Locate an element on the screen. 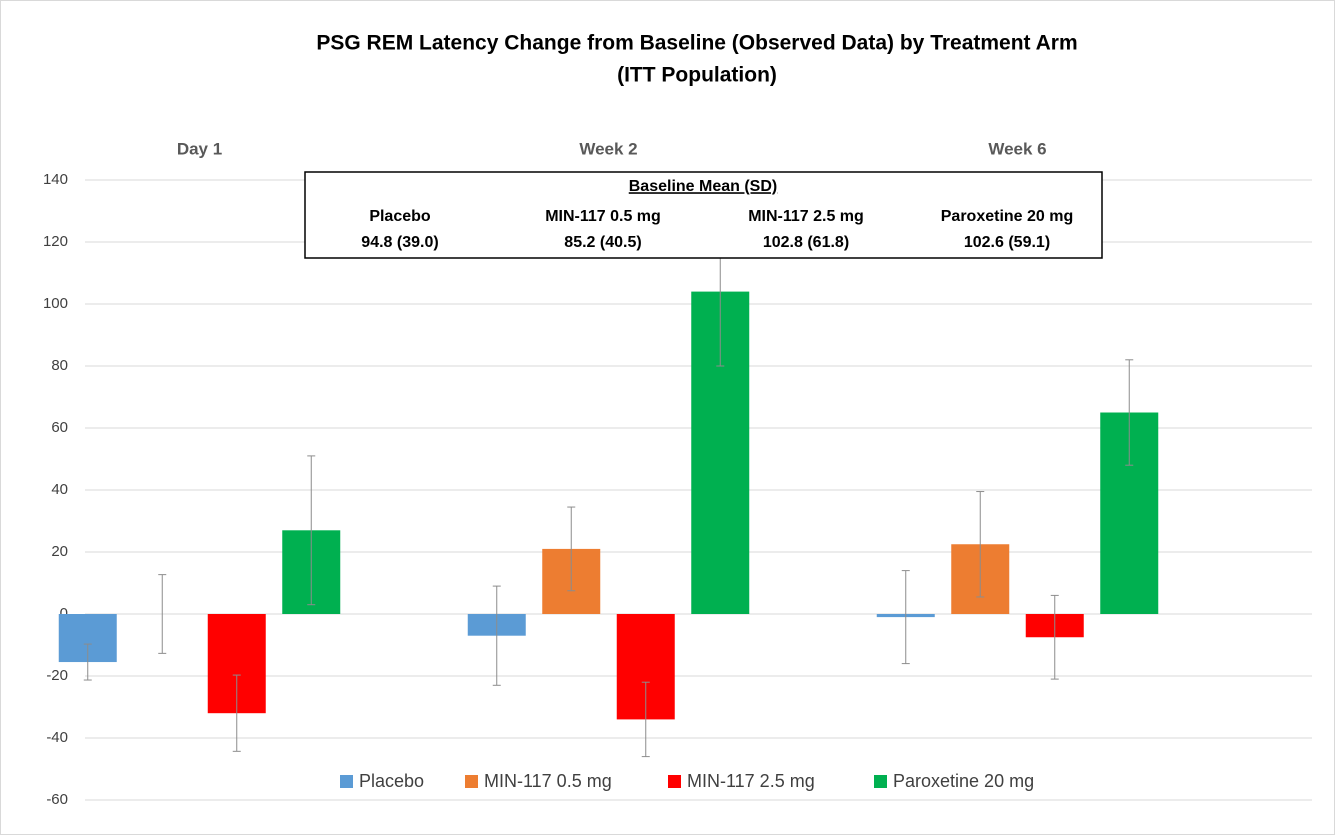 This screenshot has width=1335, height=835. y-tick-label: 60 is located at coordinates (59, 427).